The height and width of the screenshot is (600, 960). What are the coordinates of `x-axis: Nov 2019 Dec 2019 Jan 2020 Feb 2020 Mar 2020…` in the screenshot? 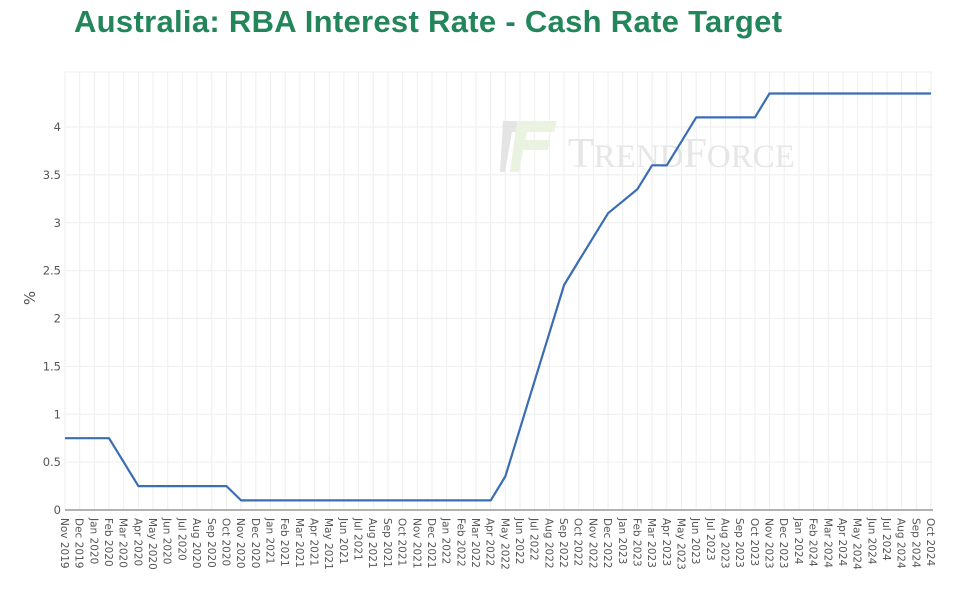 It's located at (497, 543).